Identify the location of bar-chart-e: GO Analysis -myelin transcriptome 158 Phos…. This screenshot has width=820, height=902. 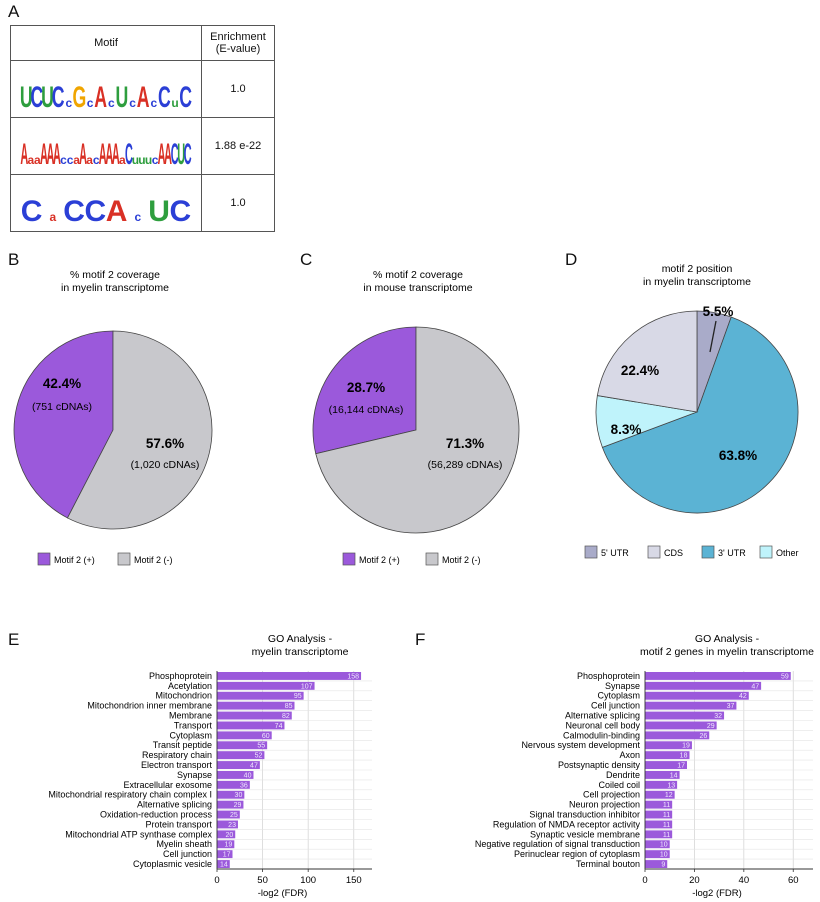
(210, 766).